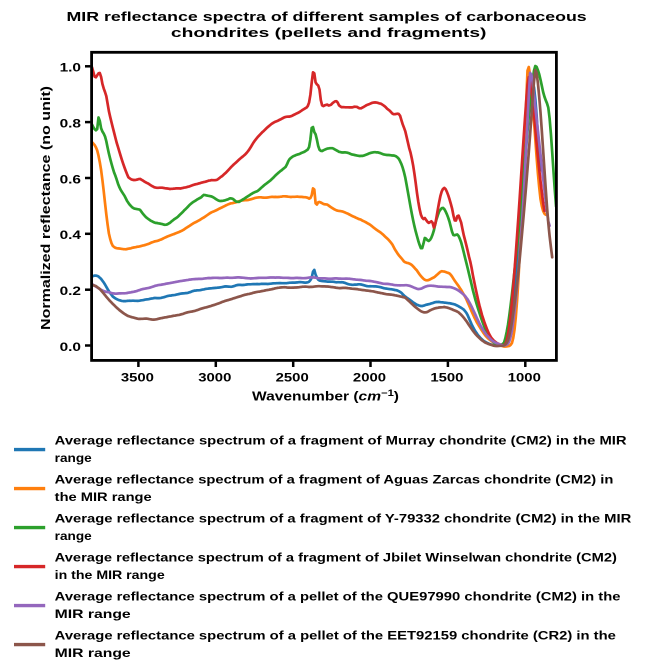 Image resolution: width=647 pixels, height=666 pixels. I want to click on svg-text: 1.0, so click(71, 68).